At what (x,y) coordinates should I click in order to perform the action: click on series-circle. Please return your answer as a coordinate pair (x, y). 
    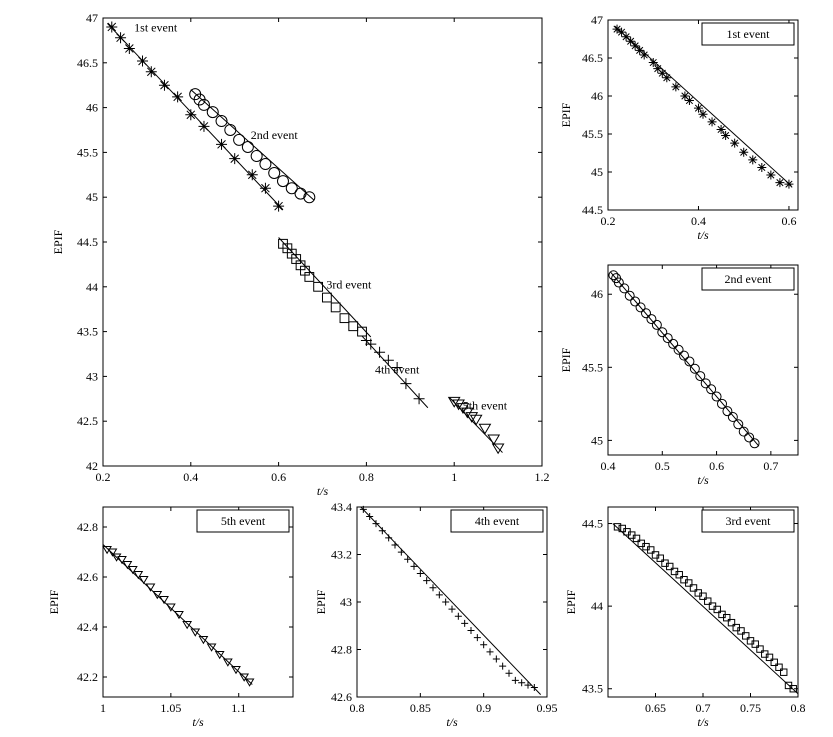
    Looking at the image, I should click on (684, 359).